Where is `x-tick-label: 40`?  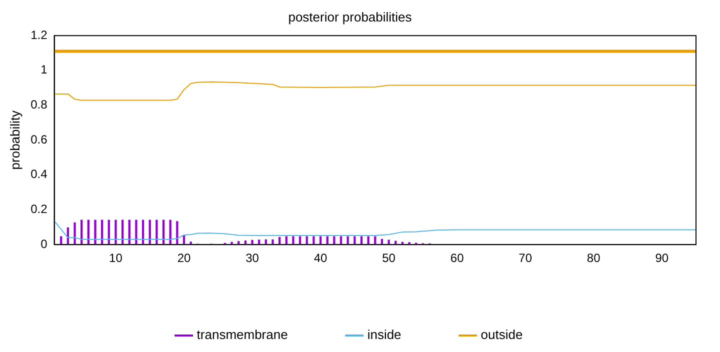 x-tick-label: 40 is located at coordinates (321, 258).